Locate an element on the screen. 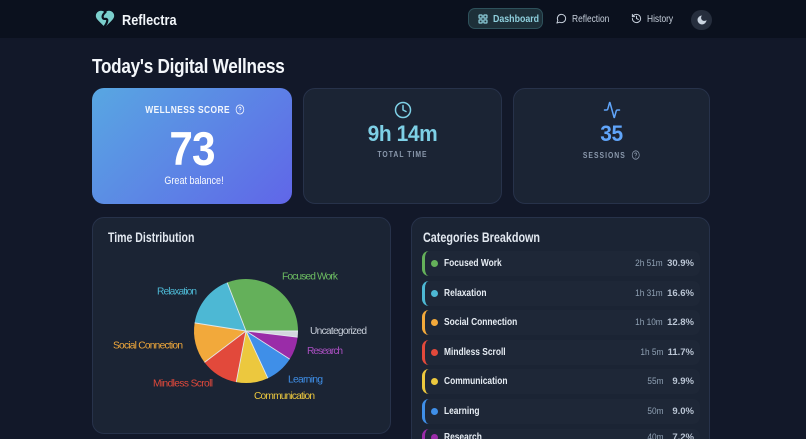 The width and height of the screenshot is (806, 439). svg-text: Social Connection is located at coordinates (148, 346).